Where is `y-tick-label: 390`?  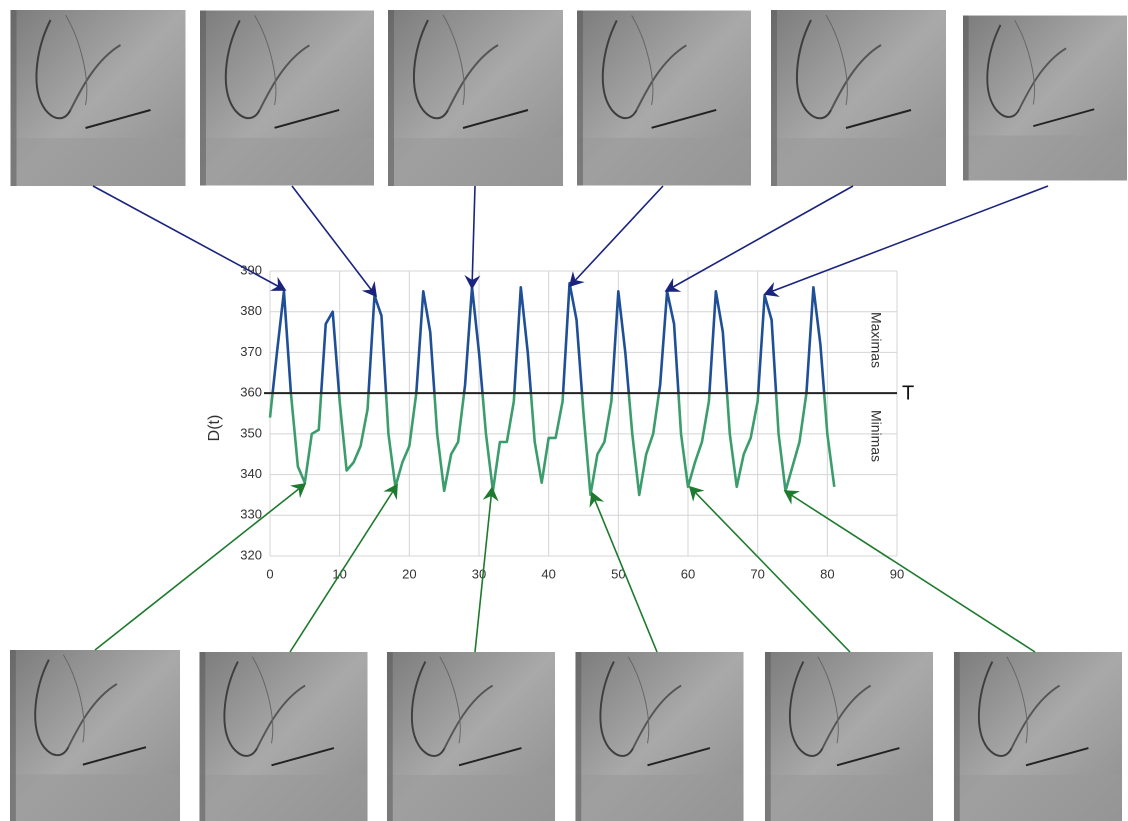 y-tick-label: 390 is located at coordinates (251, 269).